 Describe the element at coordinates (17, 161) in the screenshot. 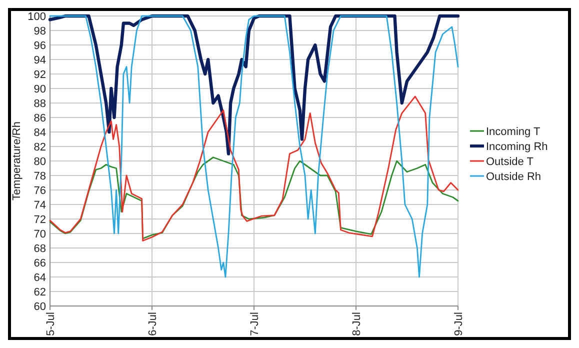

I see `y-axis-title: Temperature/Rh` at that location.